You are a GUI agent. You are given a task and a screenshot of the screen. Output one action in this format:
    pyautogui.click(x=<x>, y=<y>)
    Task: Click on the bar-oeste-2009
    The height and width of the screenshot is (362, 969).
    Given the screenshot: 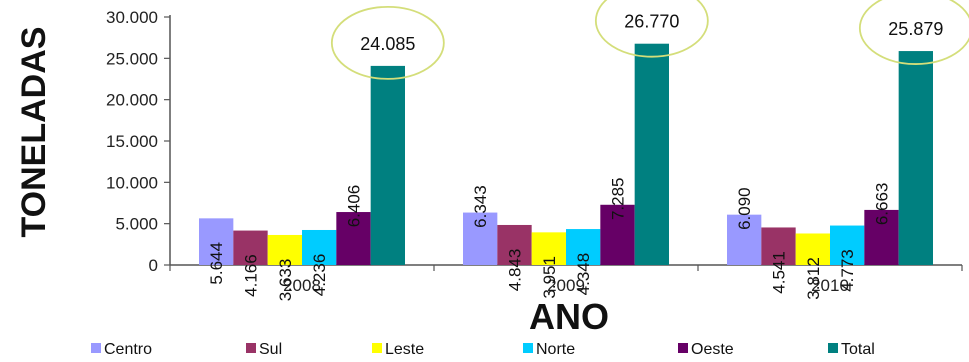 What is the action you would take?
    pyautogui.click(x=617, y=234)
    